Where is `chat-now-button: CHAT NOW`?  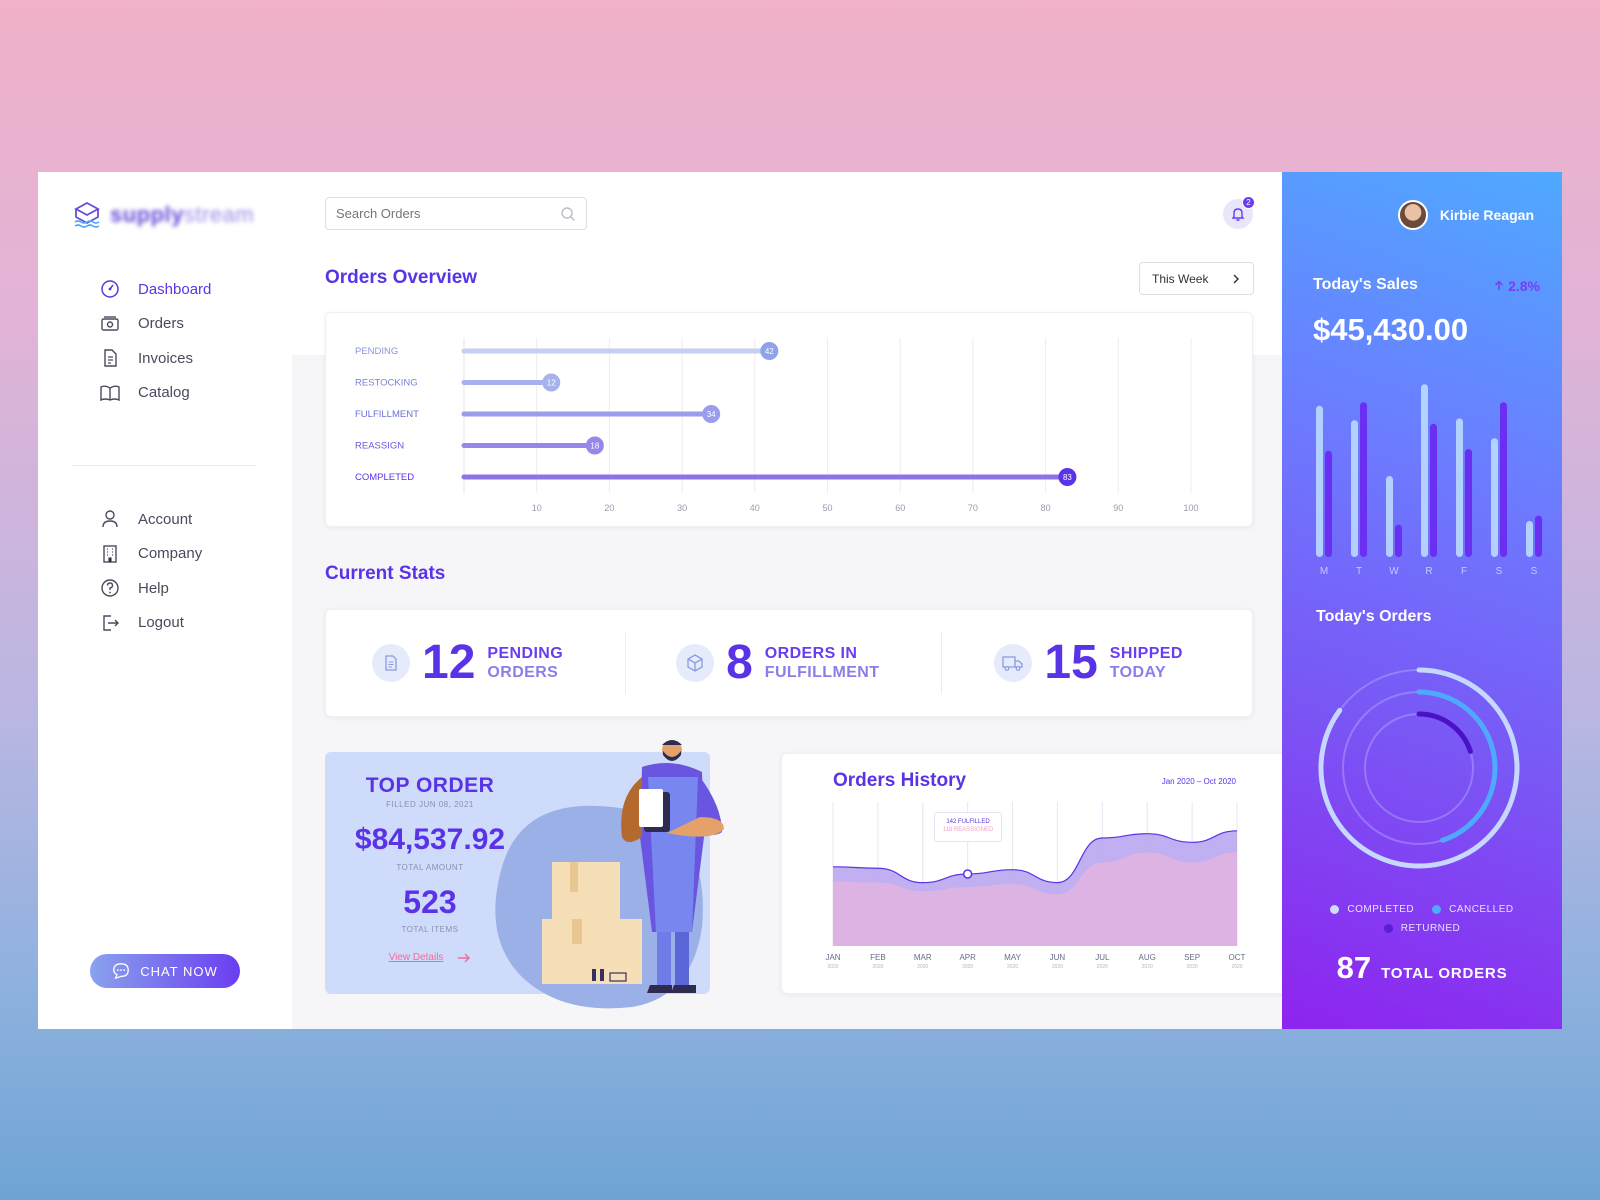 chat-now-button: CHAT NOW is located at coordinates (165, 971).